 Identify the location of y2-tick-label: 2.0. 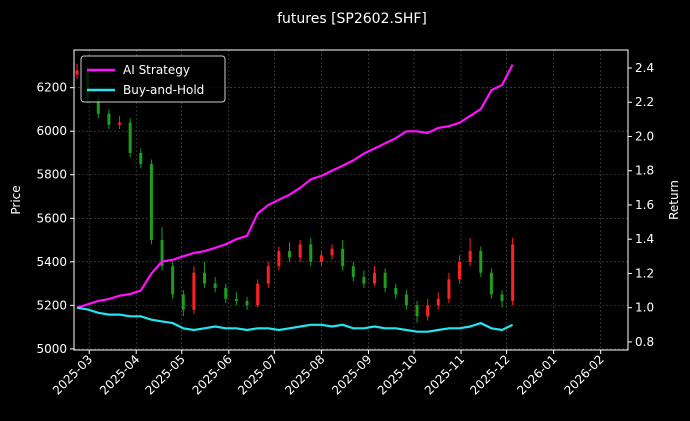
(644, 136).